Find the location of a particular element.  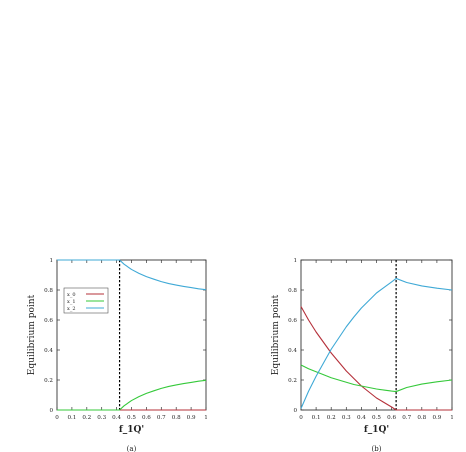

legend: x_0x_1x_2 is located at coordinates (86, 300).